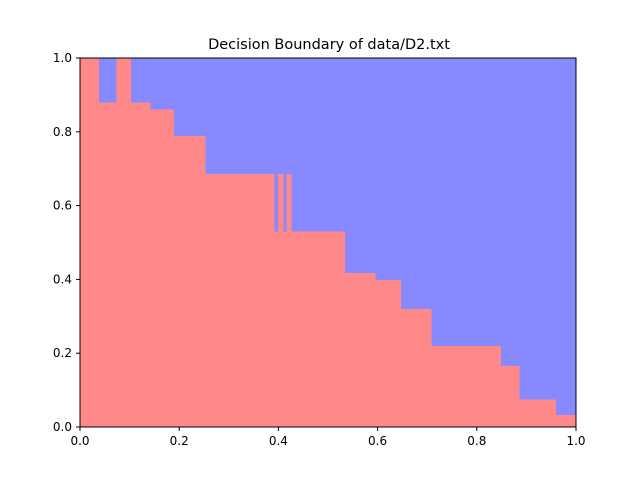 This screenshot has width=640, height=480. What do you see at coordinates (377, 441) in the screenshot?
I see `x-tick-label: 0.6` at bounding box center [377, 441].